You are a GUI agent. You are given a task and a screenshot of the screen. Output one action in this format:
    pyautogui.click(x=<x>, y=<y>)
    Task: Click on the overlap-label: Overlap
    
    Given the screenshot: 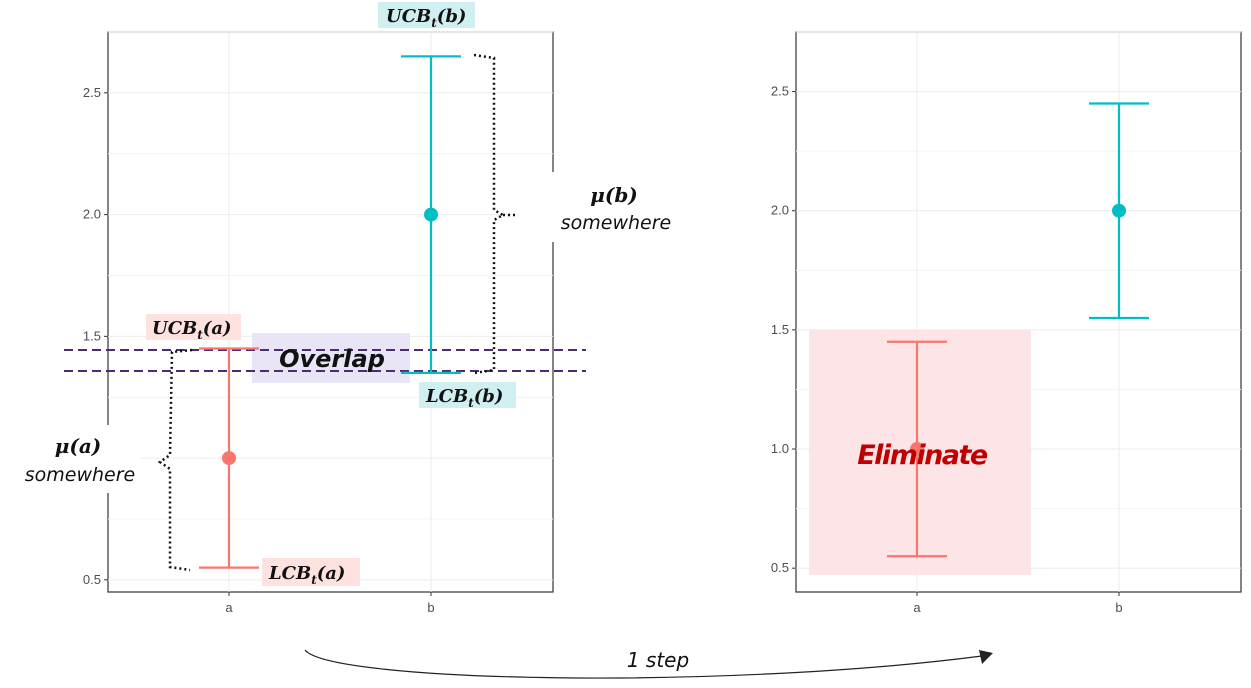 What is the action you would take?
    pyautogui.click(x=332, y=359)
    